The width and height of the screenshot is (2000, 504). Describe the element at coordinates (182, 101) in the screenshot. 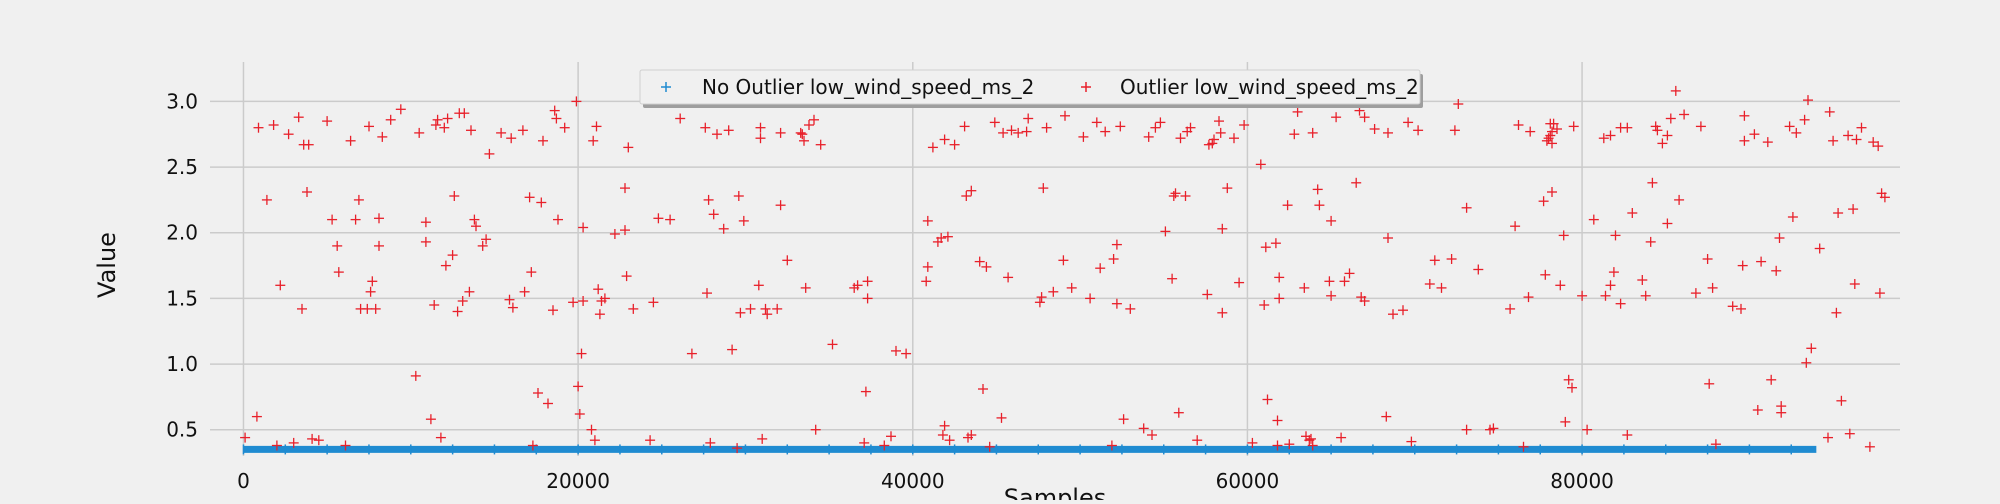

I see `y-tick-label: 3.0` at that location.